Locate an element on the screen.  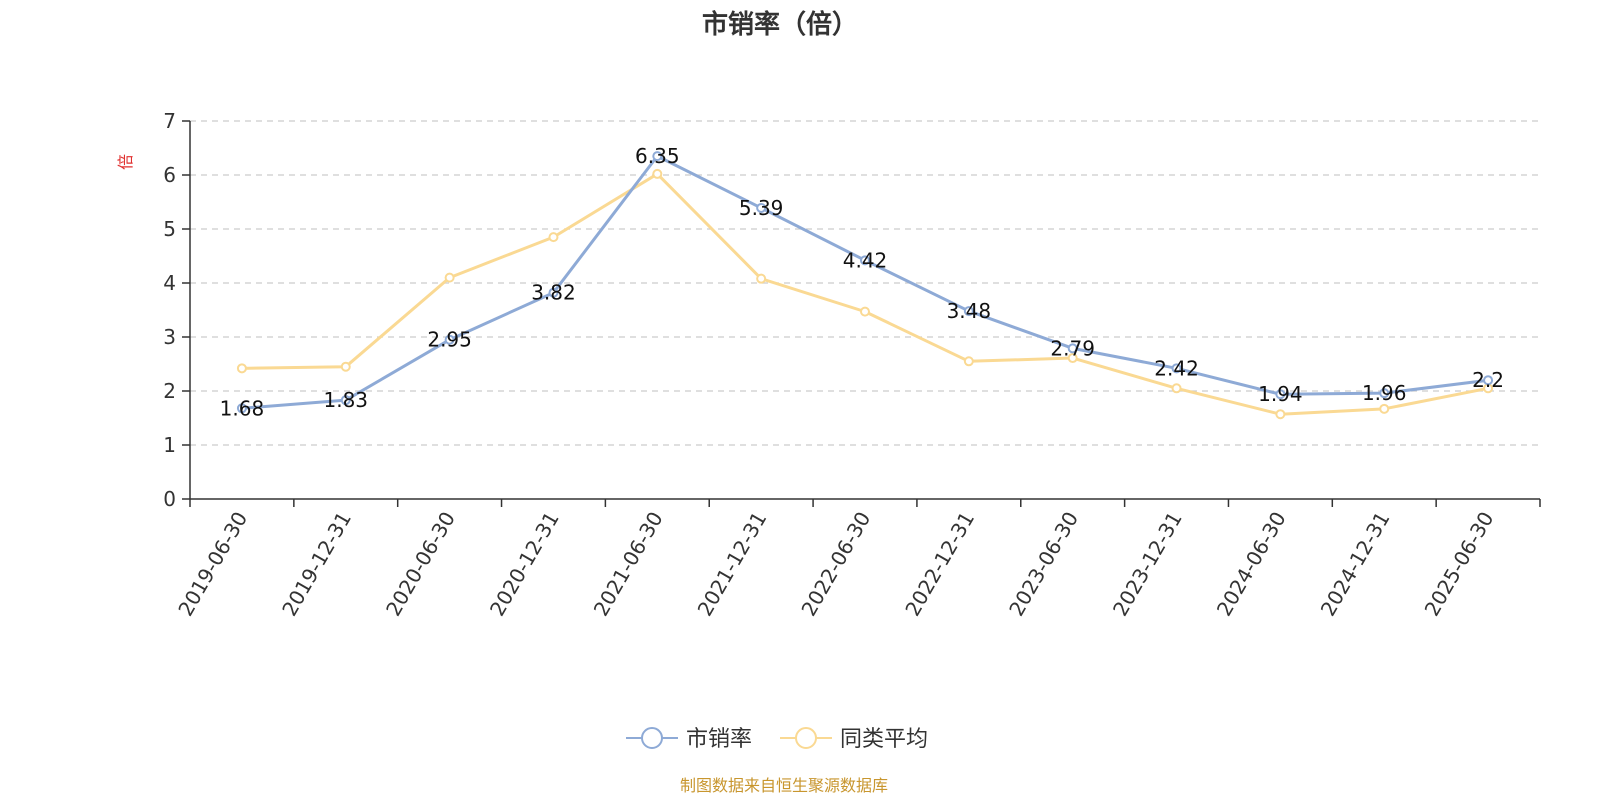
x-tick-label: 2022-06-30 is located at coordinates (835, 564).